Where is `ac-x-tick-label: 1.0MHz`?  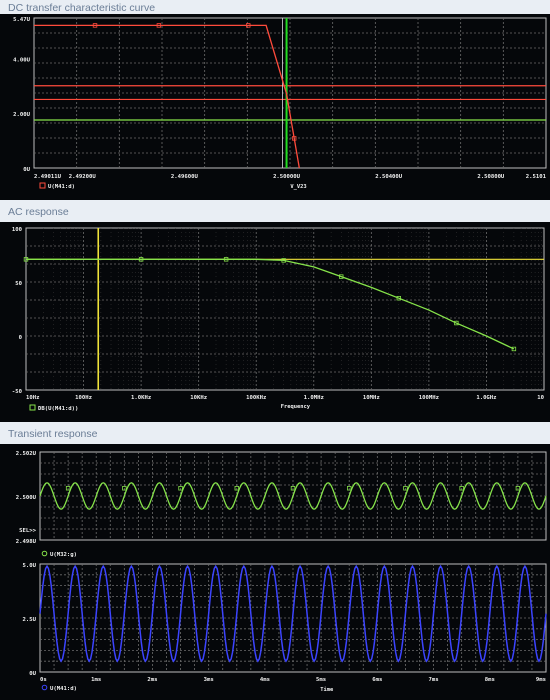
ac-x-tick-label: 1.0MHz is located at coordinates (314, 398).